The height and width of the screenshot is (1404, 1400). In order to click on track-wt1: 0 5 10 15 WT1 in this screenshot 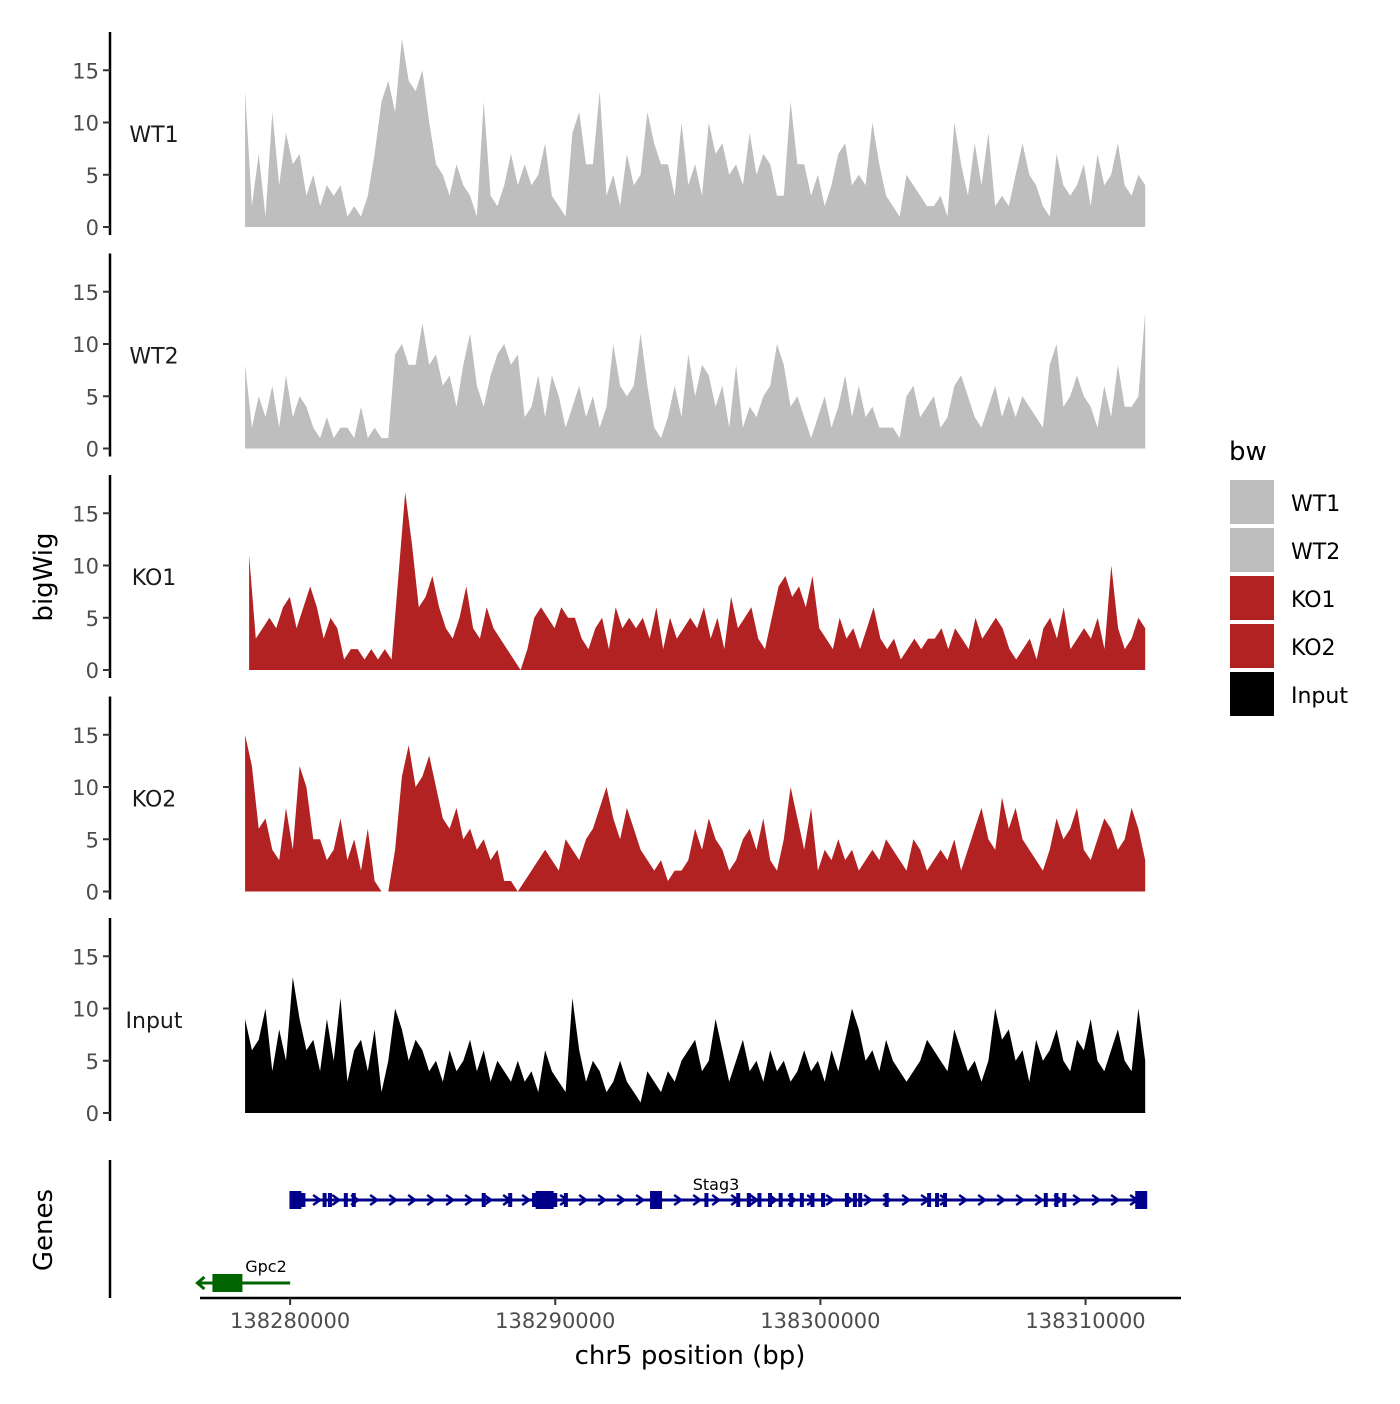, I will do `click(609, 136)`.